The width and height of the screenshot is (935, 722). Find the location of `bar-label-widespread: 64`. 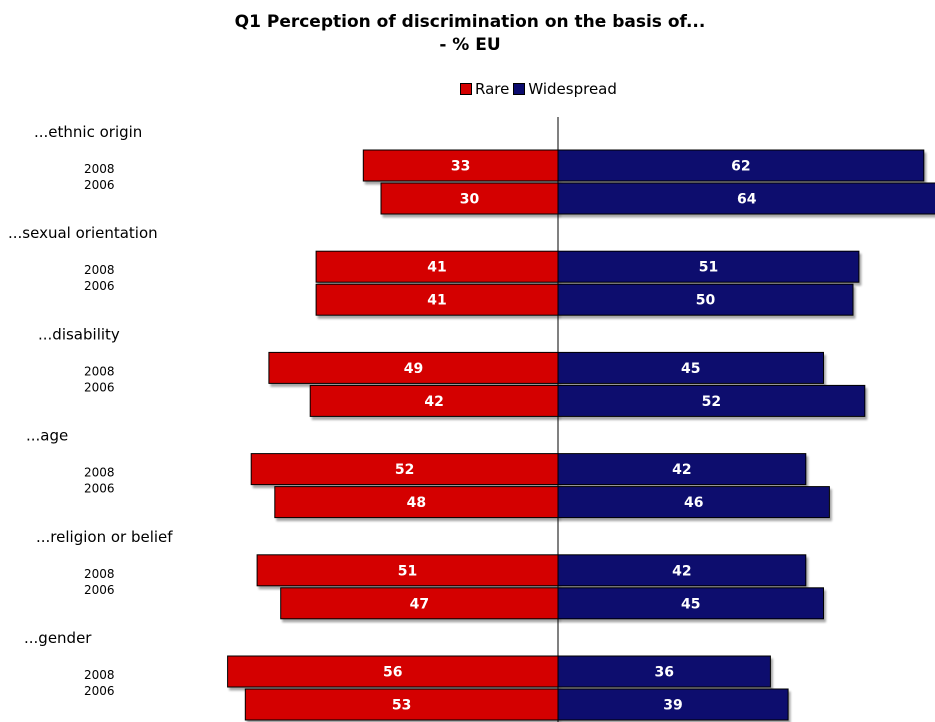

bar-label-widespread: 64 is located at coordinates (747, 200).